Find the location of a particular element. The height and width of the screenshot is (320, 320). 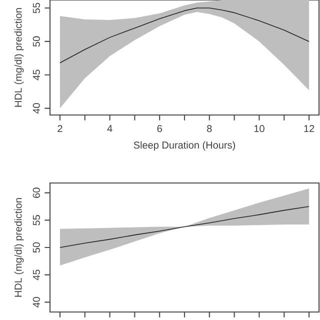

x-tick-label: 12 is located at coordinates (309, 128).